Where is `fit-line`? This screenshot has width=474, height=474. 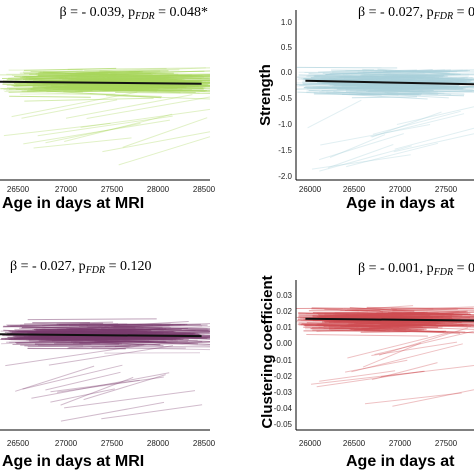 fit-line is located at coordinates (389, 319).